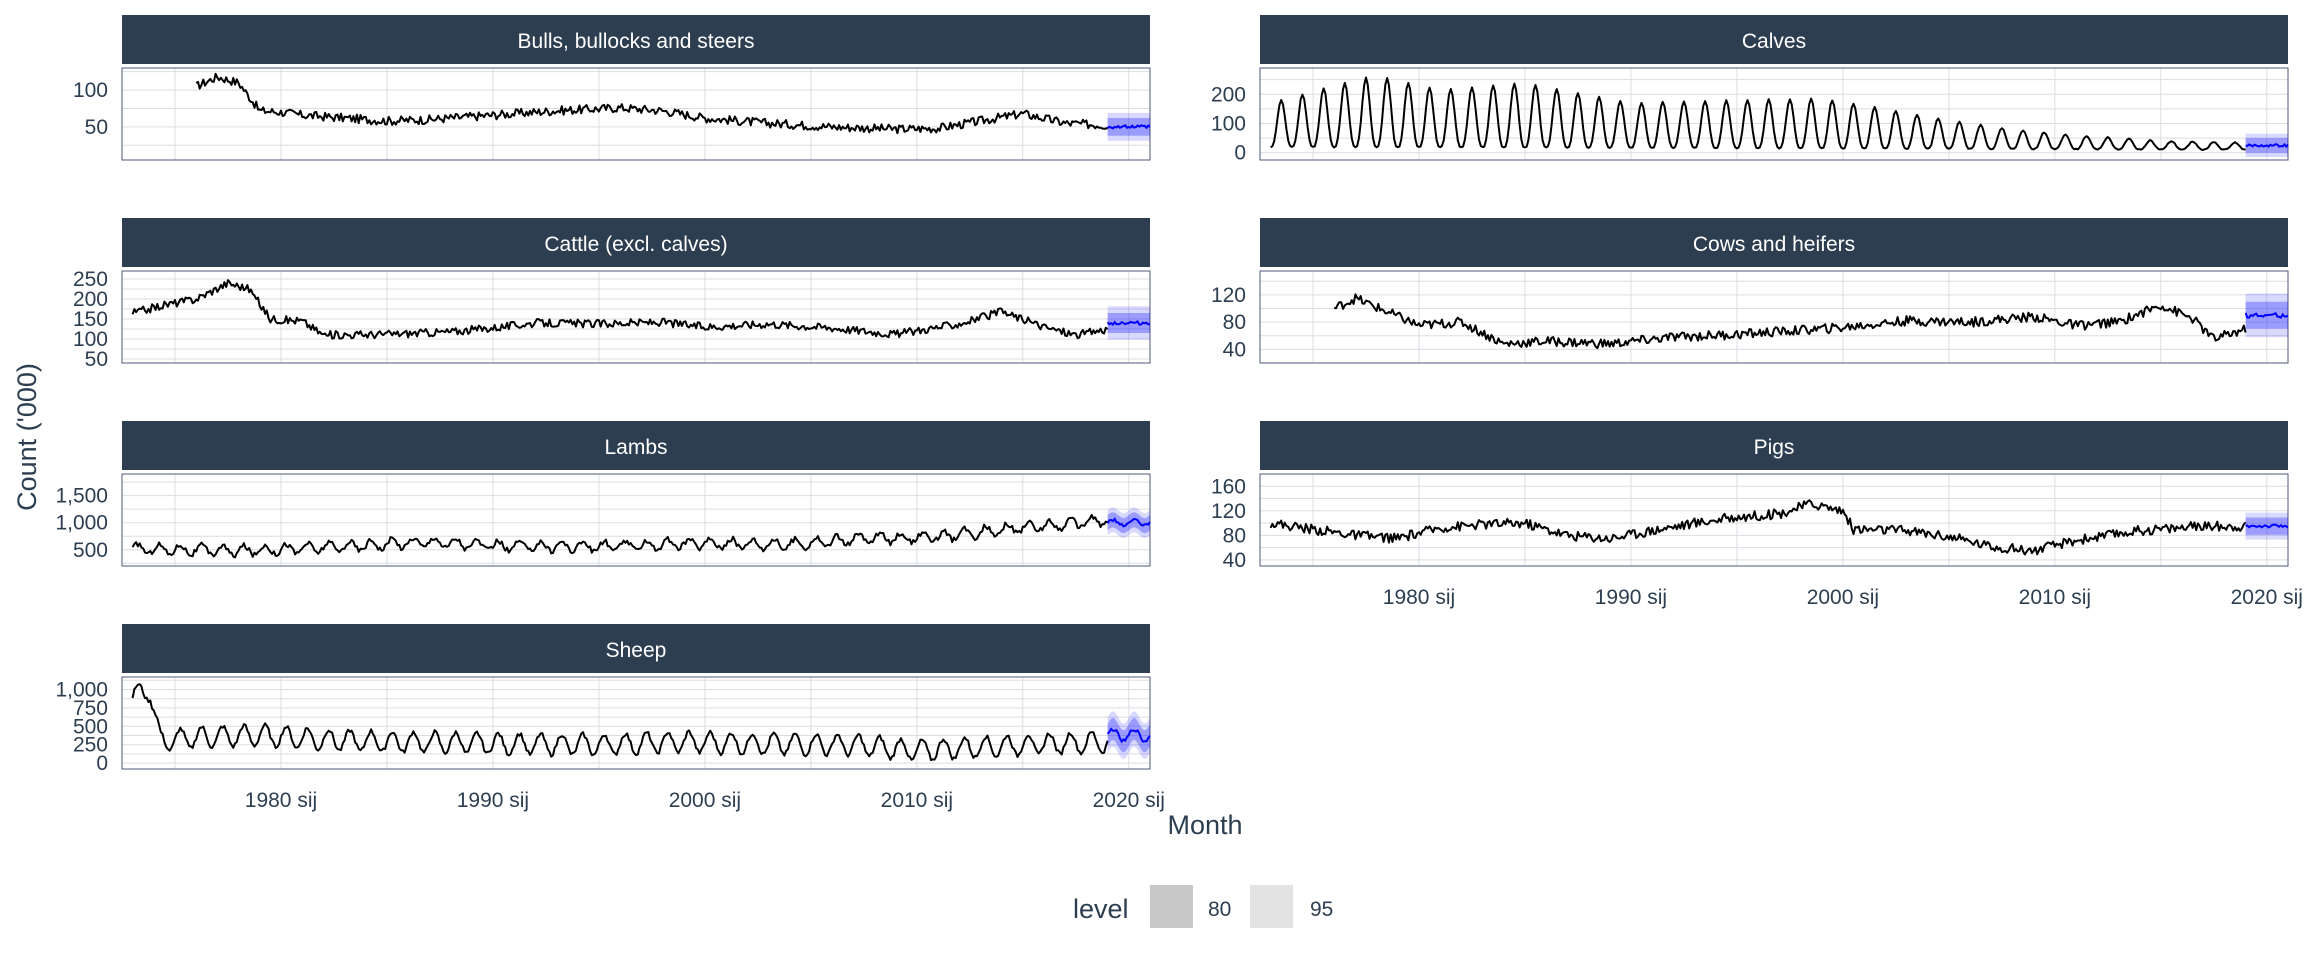 The image size is (2304, 960). Describe the element at coordinates (1228, 486) in the screenshot. I see `y-tick-label: 160` at that location.